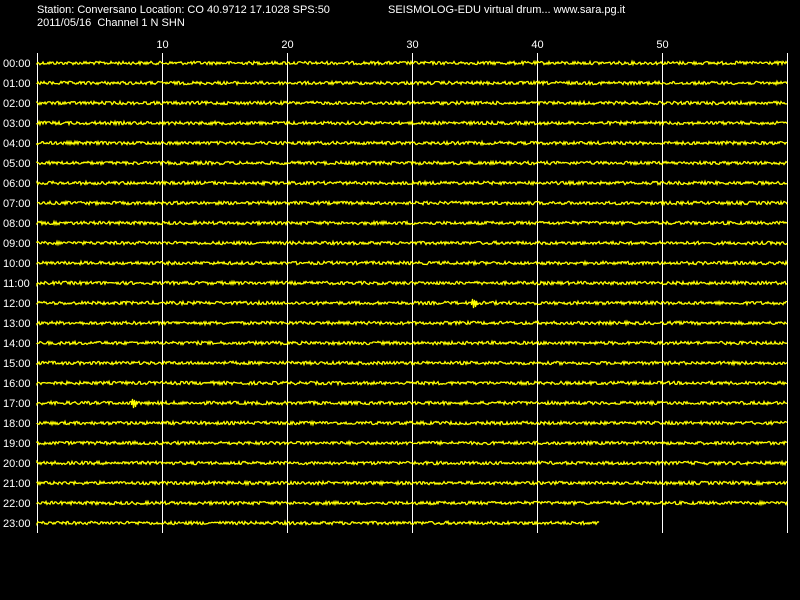 This screenshot has width=800, height=600. I want to click on event-spike-12:00, so click(474, 303).